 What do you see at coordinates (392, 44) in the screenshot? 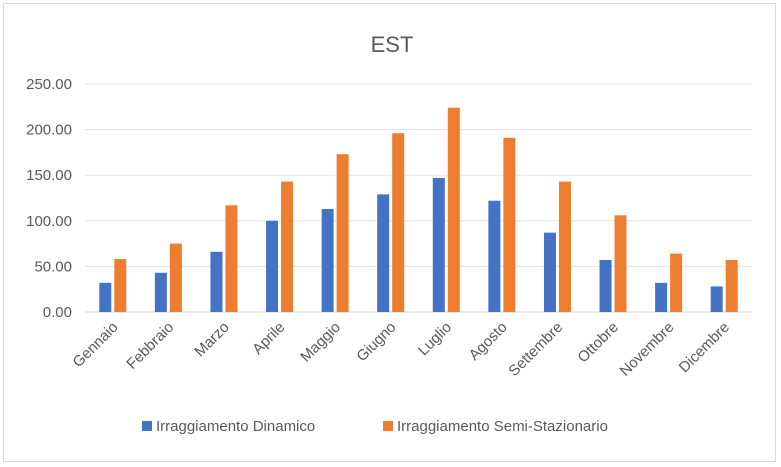
I see `chart-title: EST` at bounding box center [392, 44].